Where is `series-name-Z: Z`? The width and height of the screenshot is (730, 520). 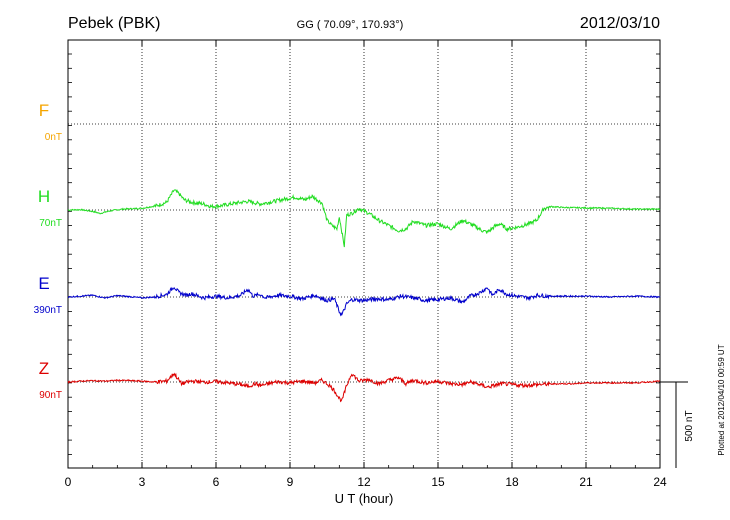 series-name-Z: Z is located at coordinates (44, 368).